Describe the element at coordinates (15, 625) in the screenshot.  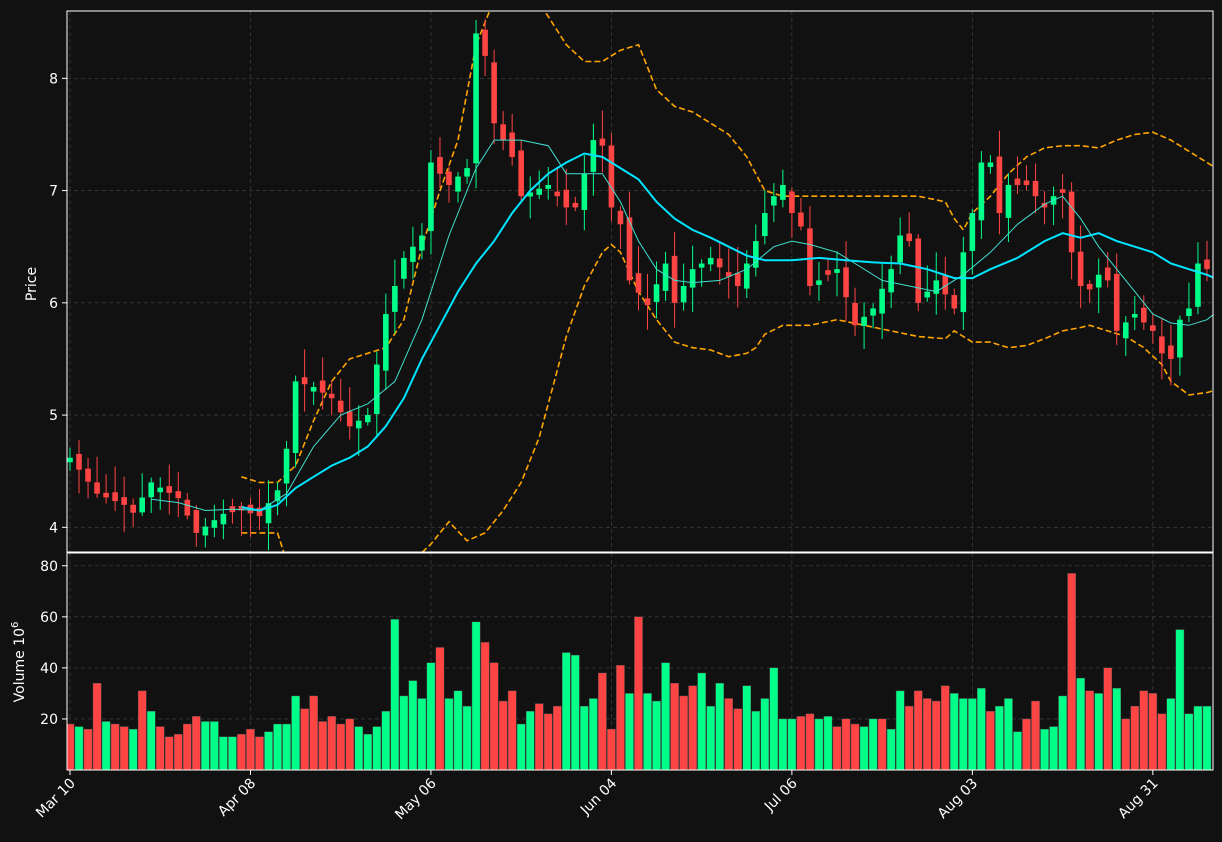
I see `volume-axis-label-exponent: 6` at that location.